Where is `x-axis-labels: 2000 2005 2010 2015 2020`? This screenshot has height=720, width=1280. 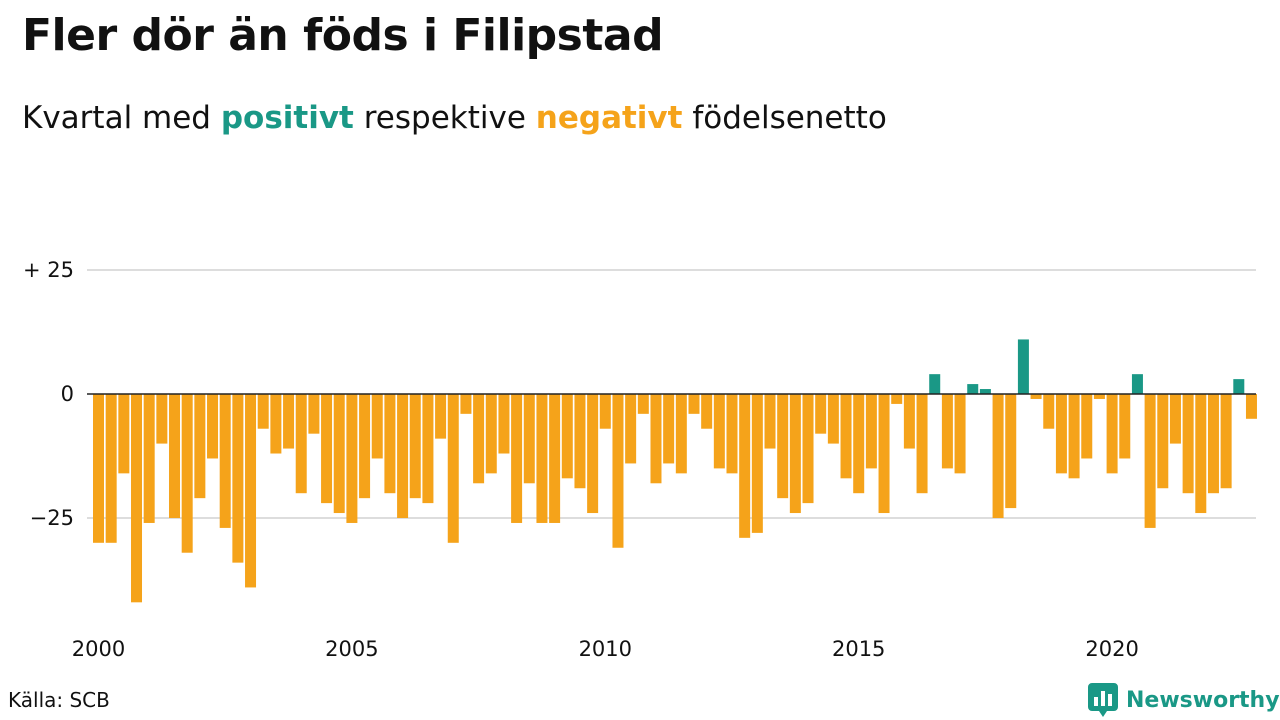
x-axis-labels: 2000 2005 2010 2015 2020 is located at coordinates (605, 649).